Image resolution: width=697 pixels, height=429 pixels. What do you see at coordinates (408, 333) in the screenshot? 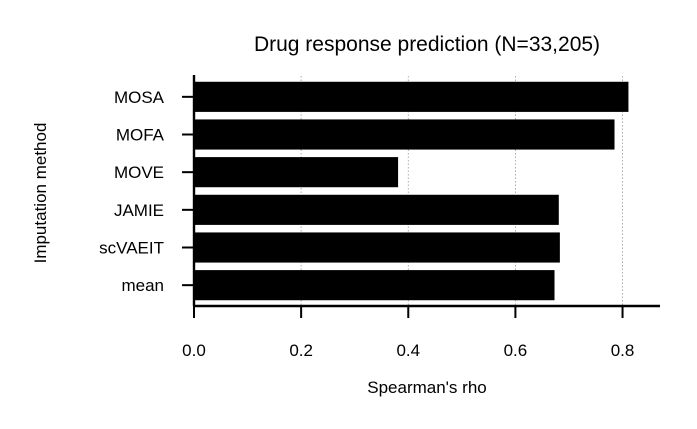
I see `x-ticks: 0.0 0.2 0.4 0.6 0.8` at bounding box center [408, 333].